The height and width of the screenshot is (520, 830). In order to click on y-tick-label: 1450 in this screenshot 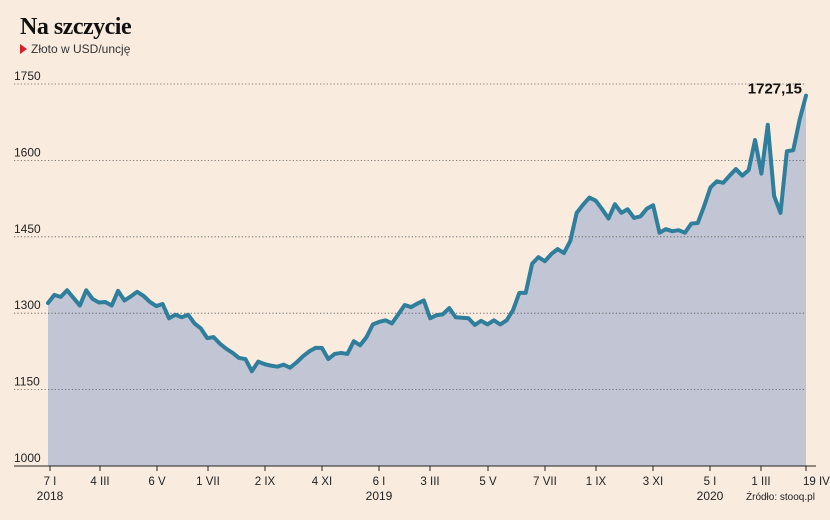, I will do `click(27, 229)`.